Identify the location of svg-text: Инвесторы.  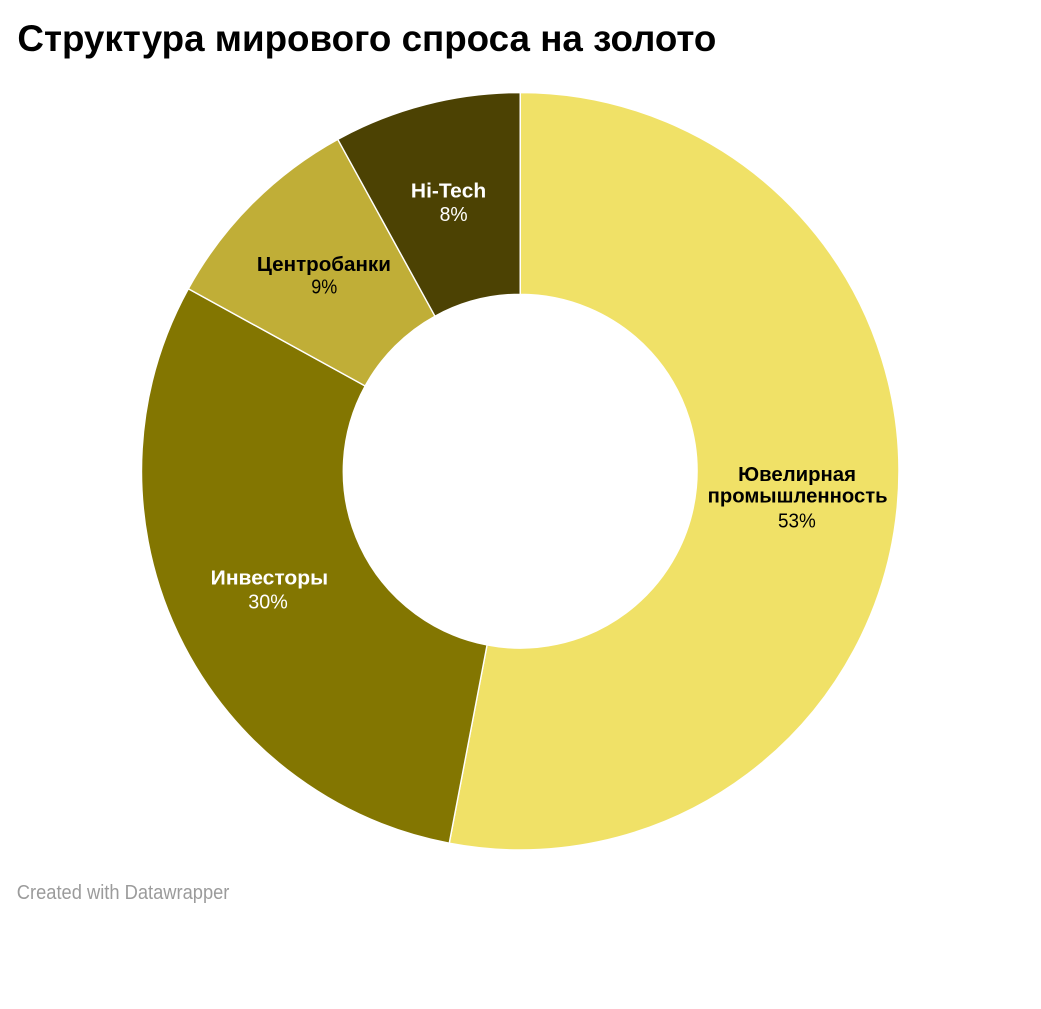
(269, 579).